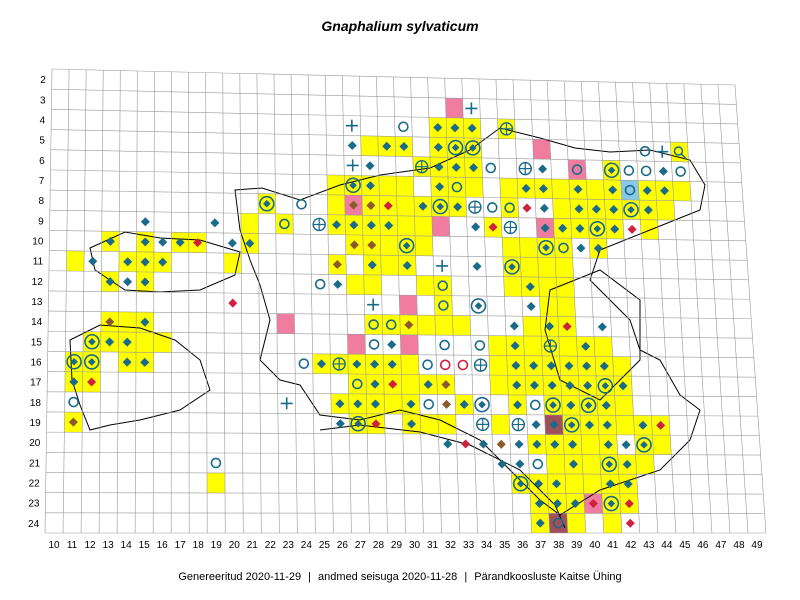 The height and width of the screenshot is (600, 800). What do you see at coordinates (41, 201) in the screenshot?
I see `row-label: 8` at bounding box center [41, 201].